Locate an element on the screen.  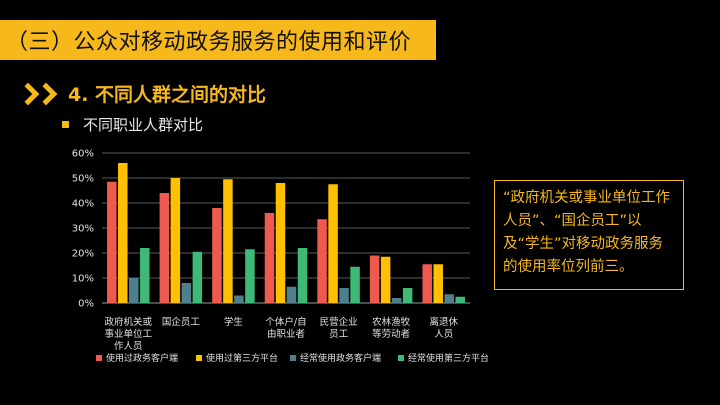
x-tick-label: 学生 is located at coordinates (234, 322).